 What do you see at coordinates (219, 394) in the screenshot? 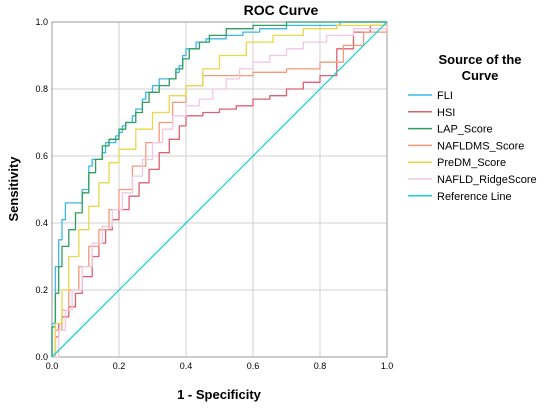
I see `x-axis-title: 1 - Specificity` at bounding box center [219, 394].